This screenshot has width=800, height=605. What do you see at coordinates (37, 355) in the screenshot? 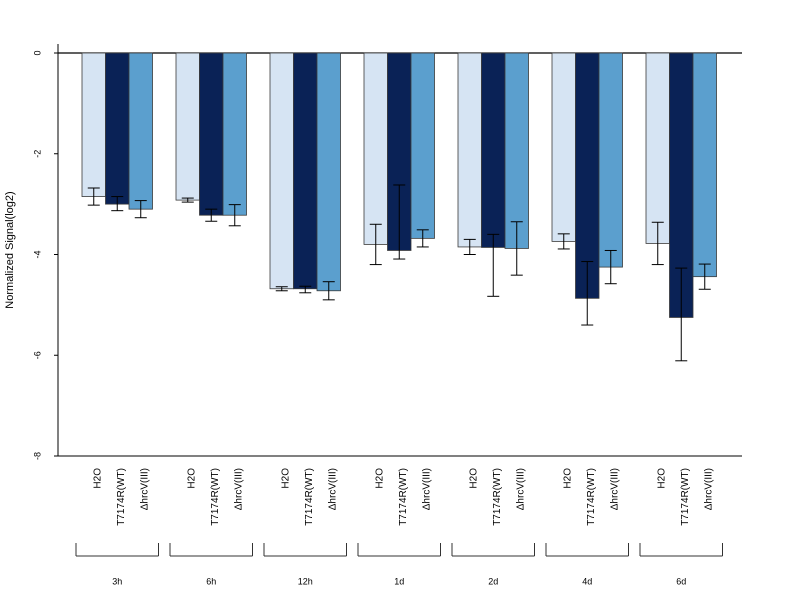
I see `y-tick-label: -6` at bounding box center [37, 355].